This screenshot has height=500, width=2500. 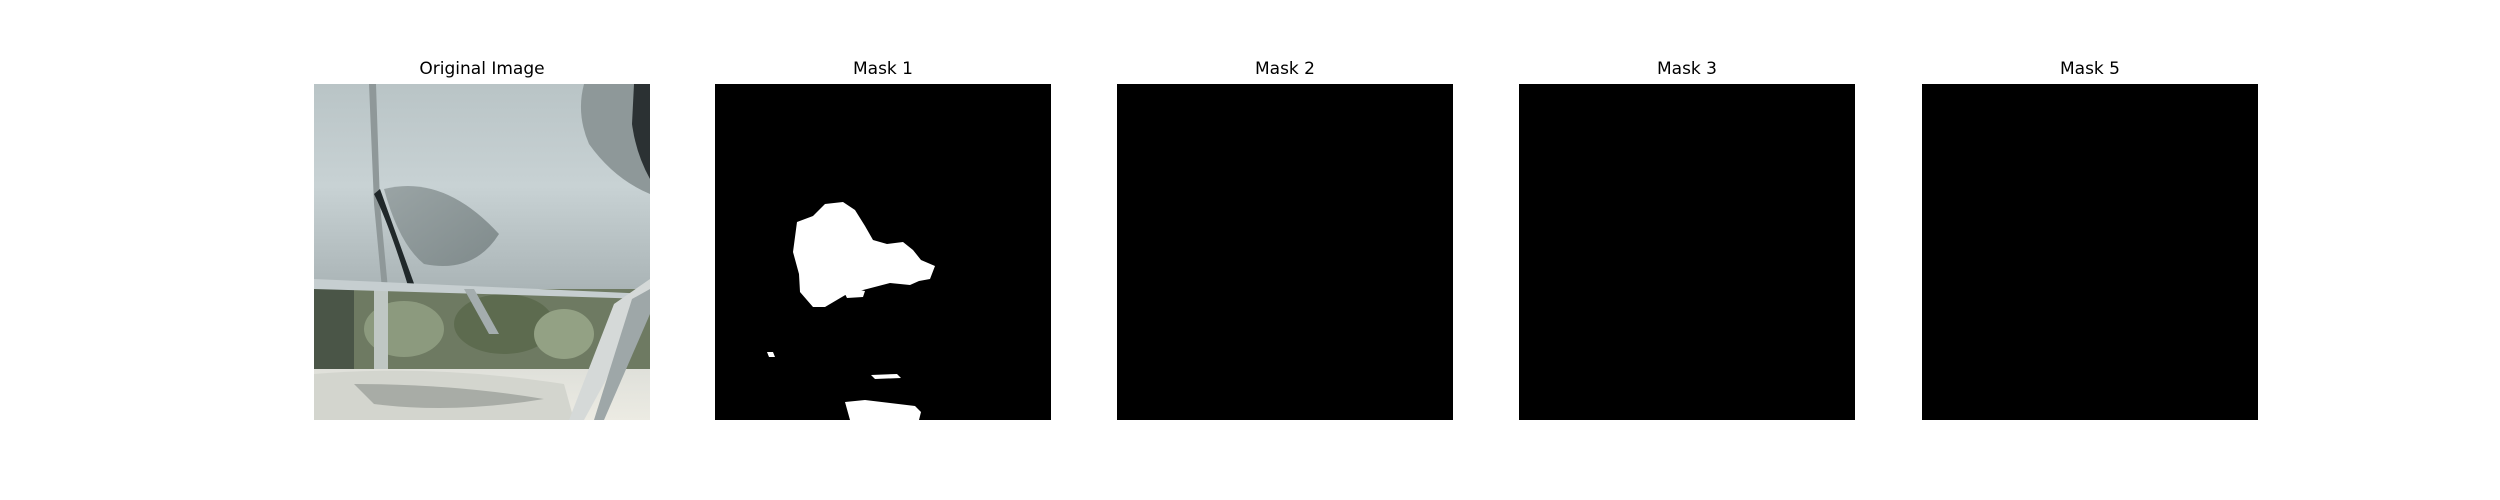 I want to click on panel-title-original-image: Original Image, so click(x=482, y=69).